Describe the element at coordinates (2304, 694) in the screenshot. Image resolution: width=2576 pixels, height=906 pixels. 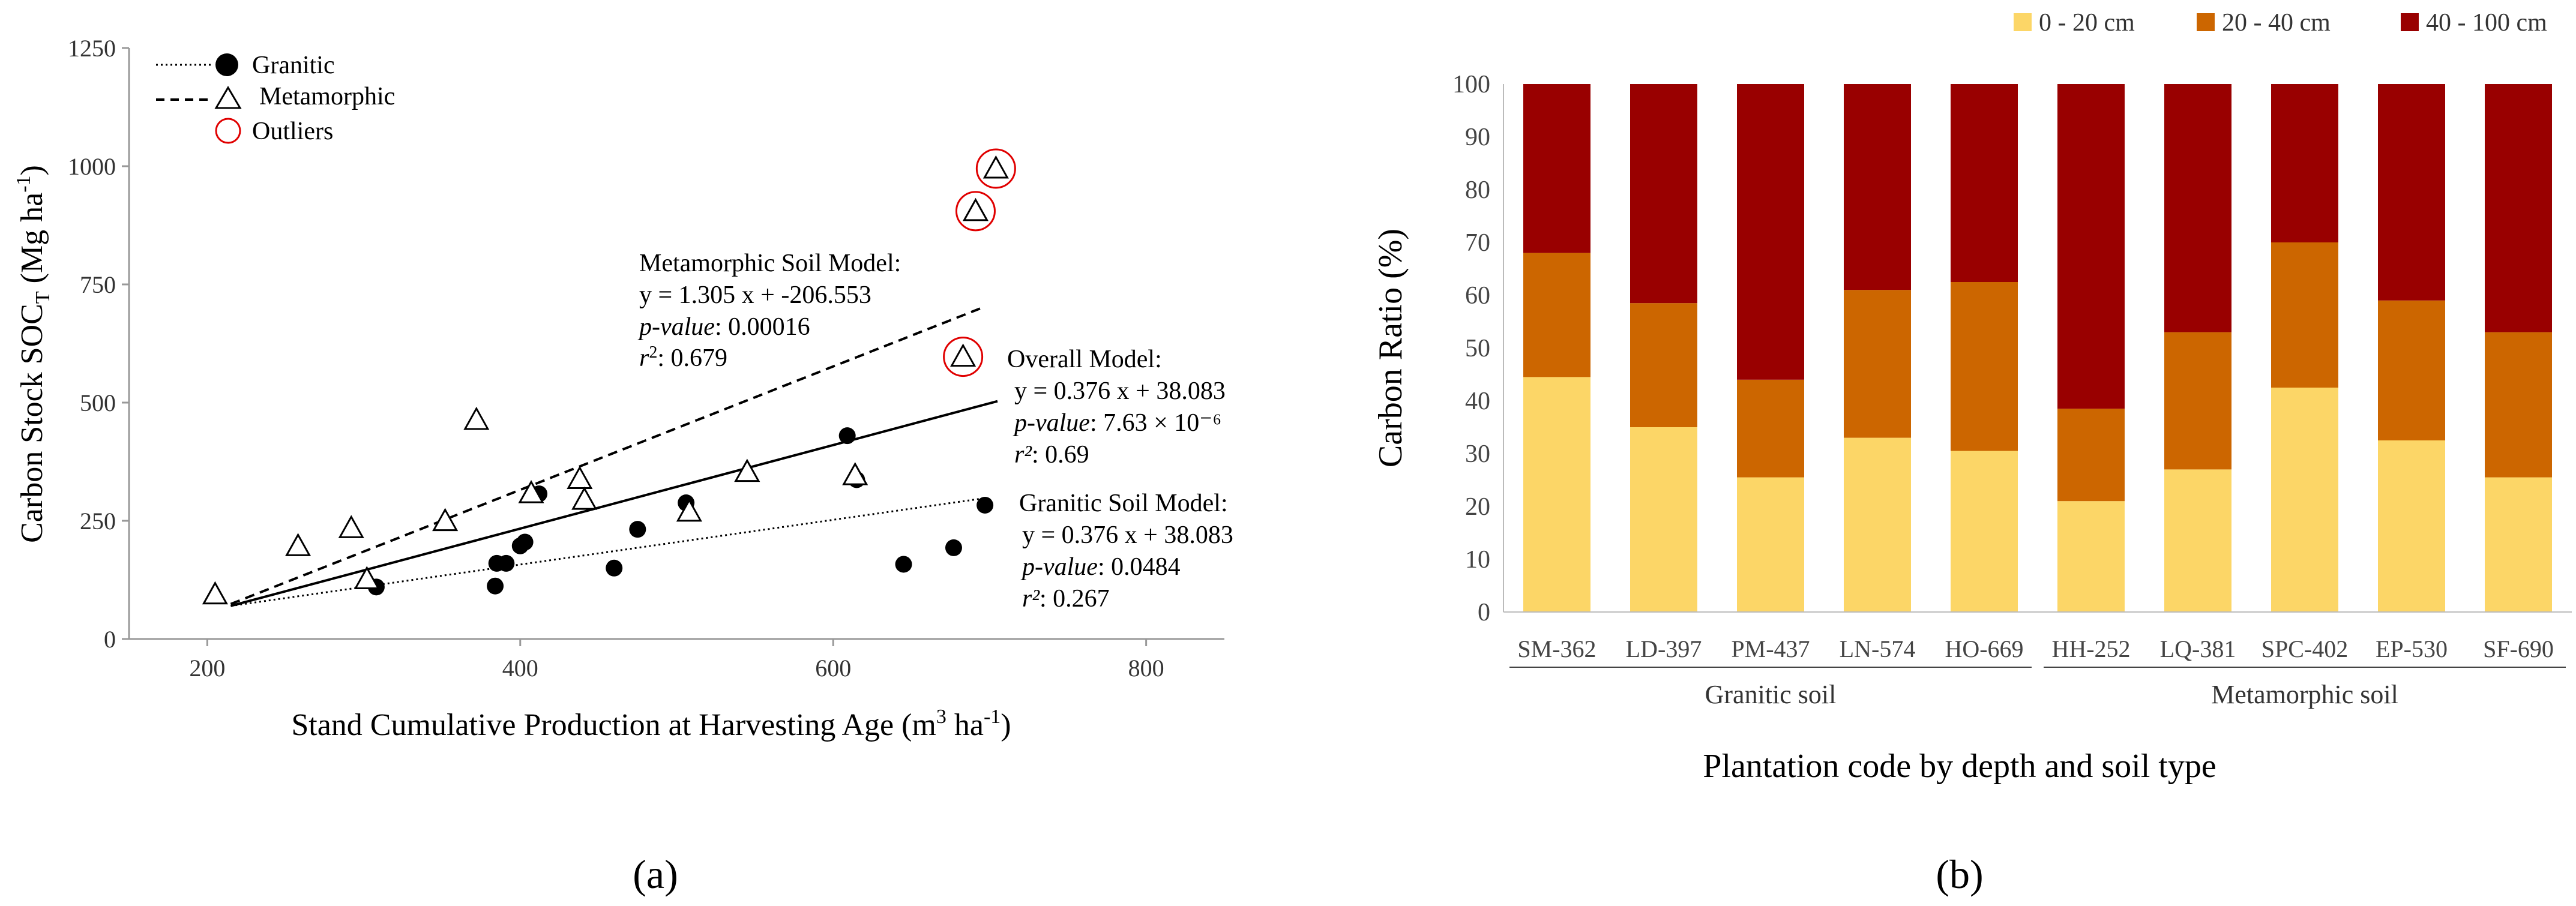
I see `group-label: Metamorphic soil` at that location.